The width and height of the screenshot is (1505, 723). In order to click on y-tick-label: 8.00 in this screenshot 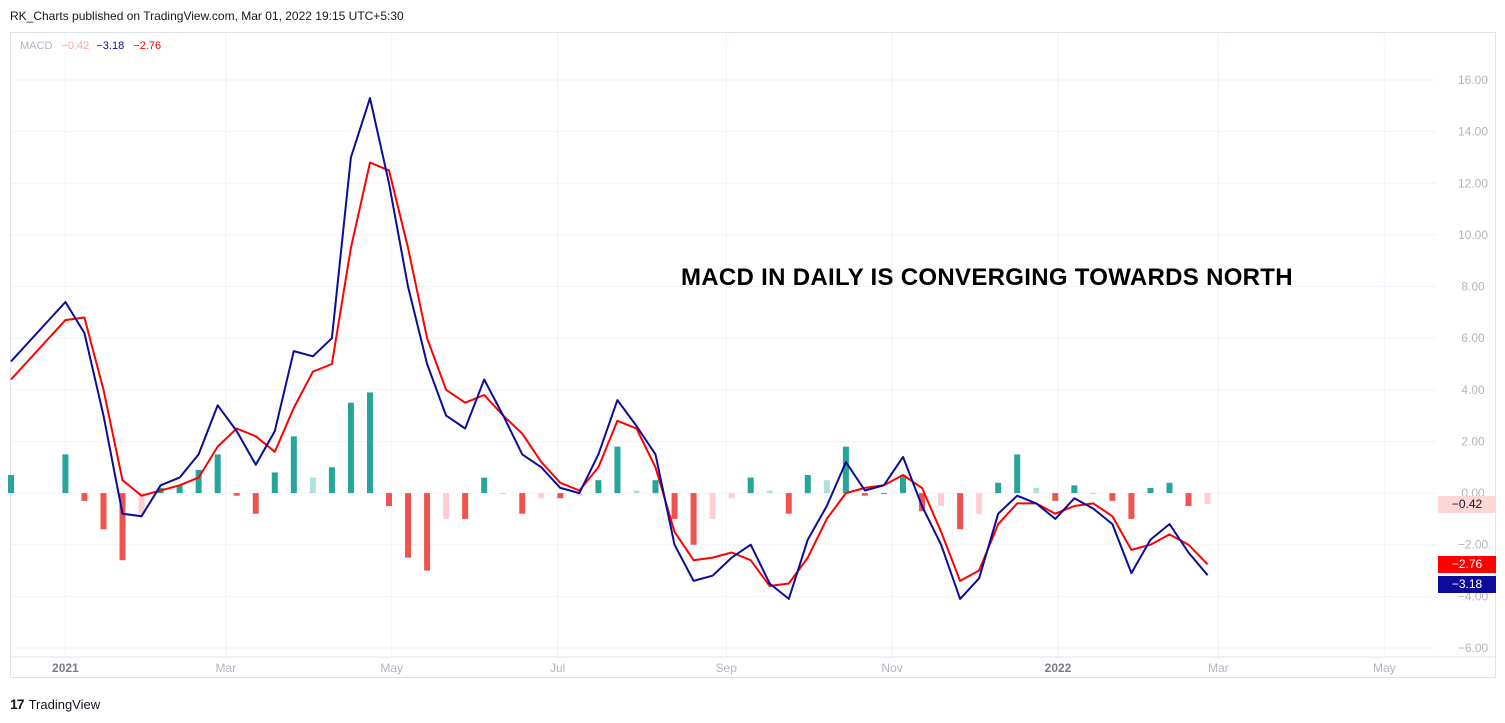, I will do `click(1473, 287)`.